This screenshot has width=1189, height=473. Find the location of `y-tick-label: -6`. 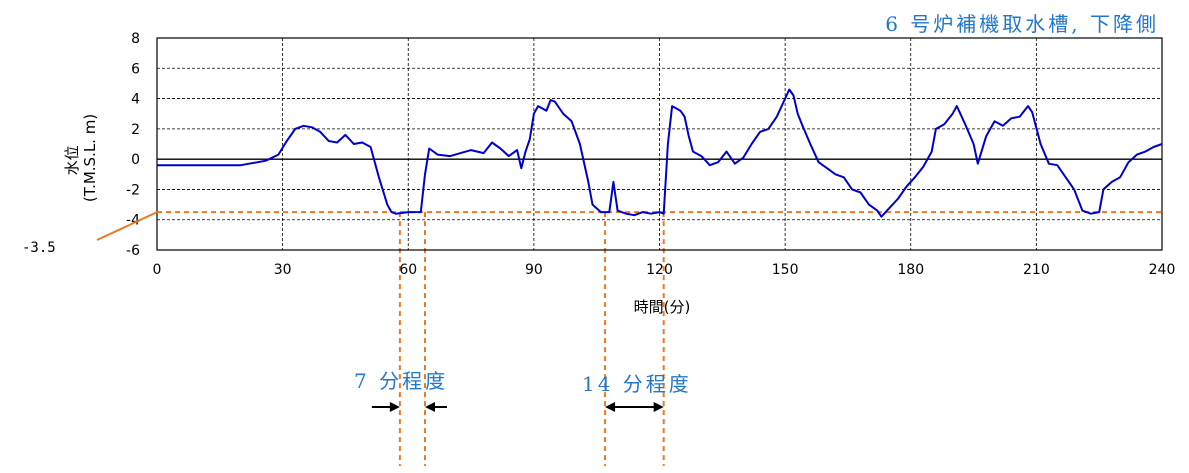

y-tick-label: -6 is located at coordinates (133, 251).